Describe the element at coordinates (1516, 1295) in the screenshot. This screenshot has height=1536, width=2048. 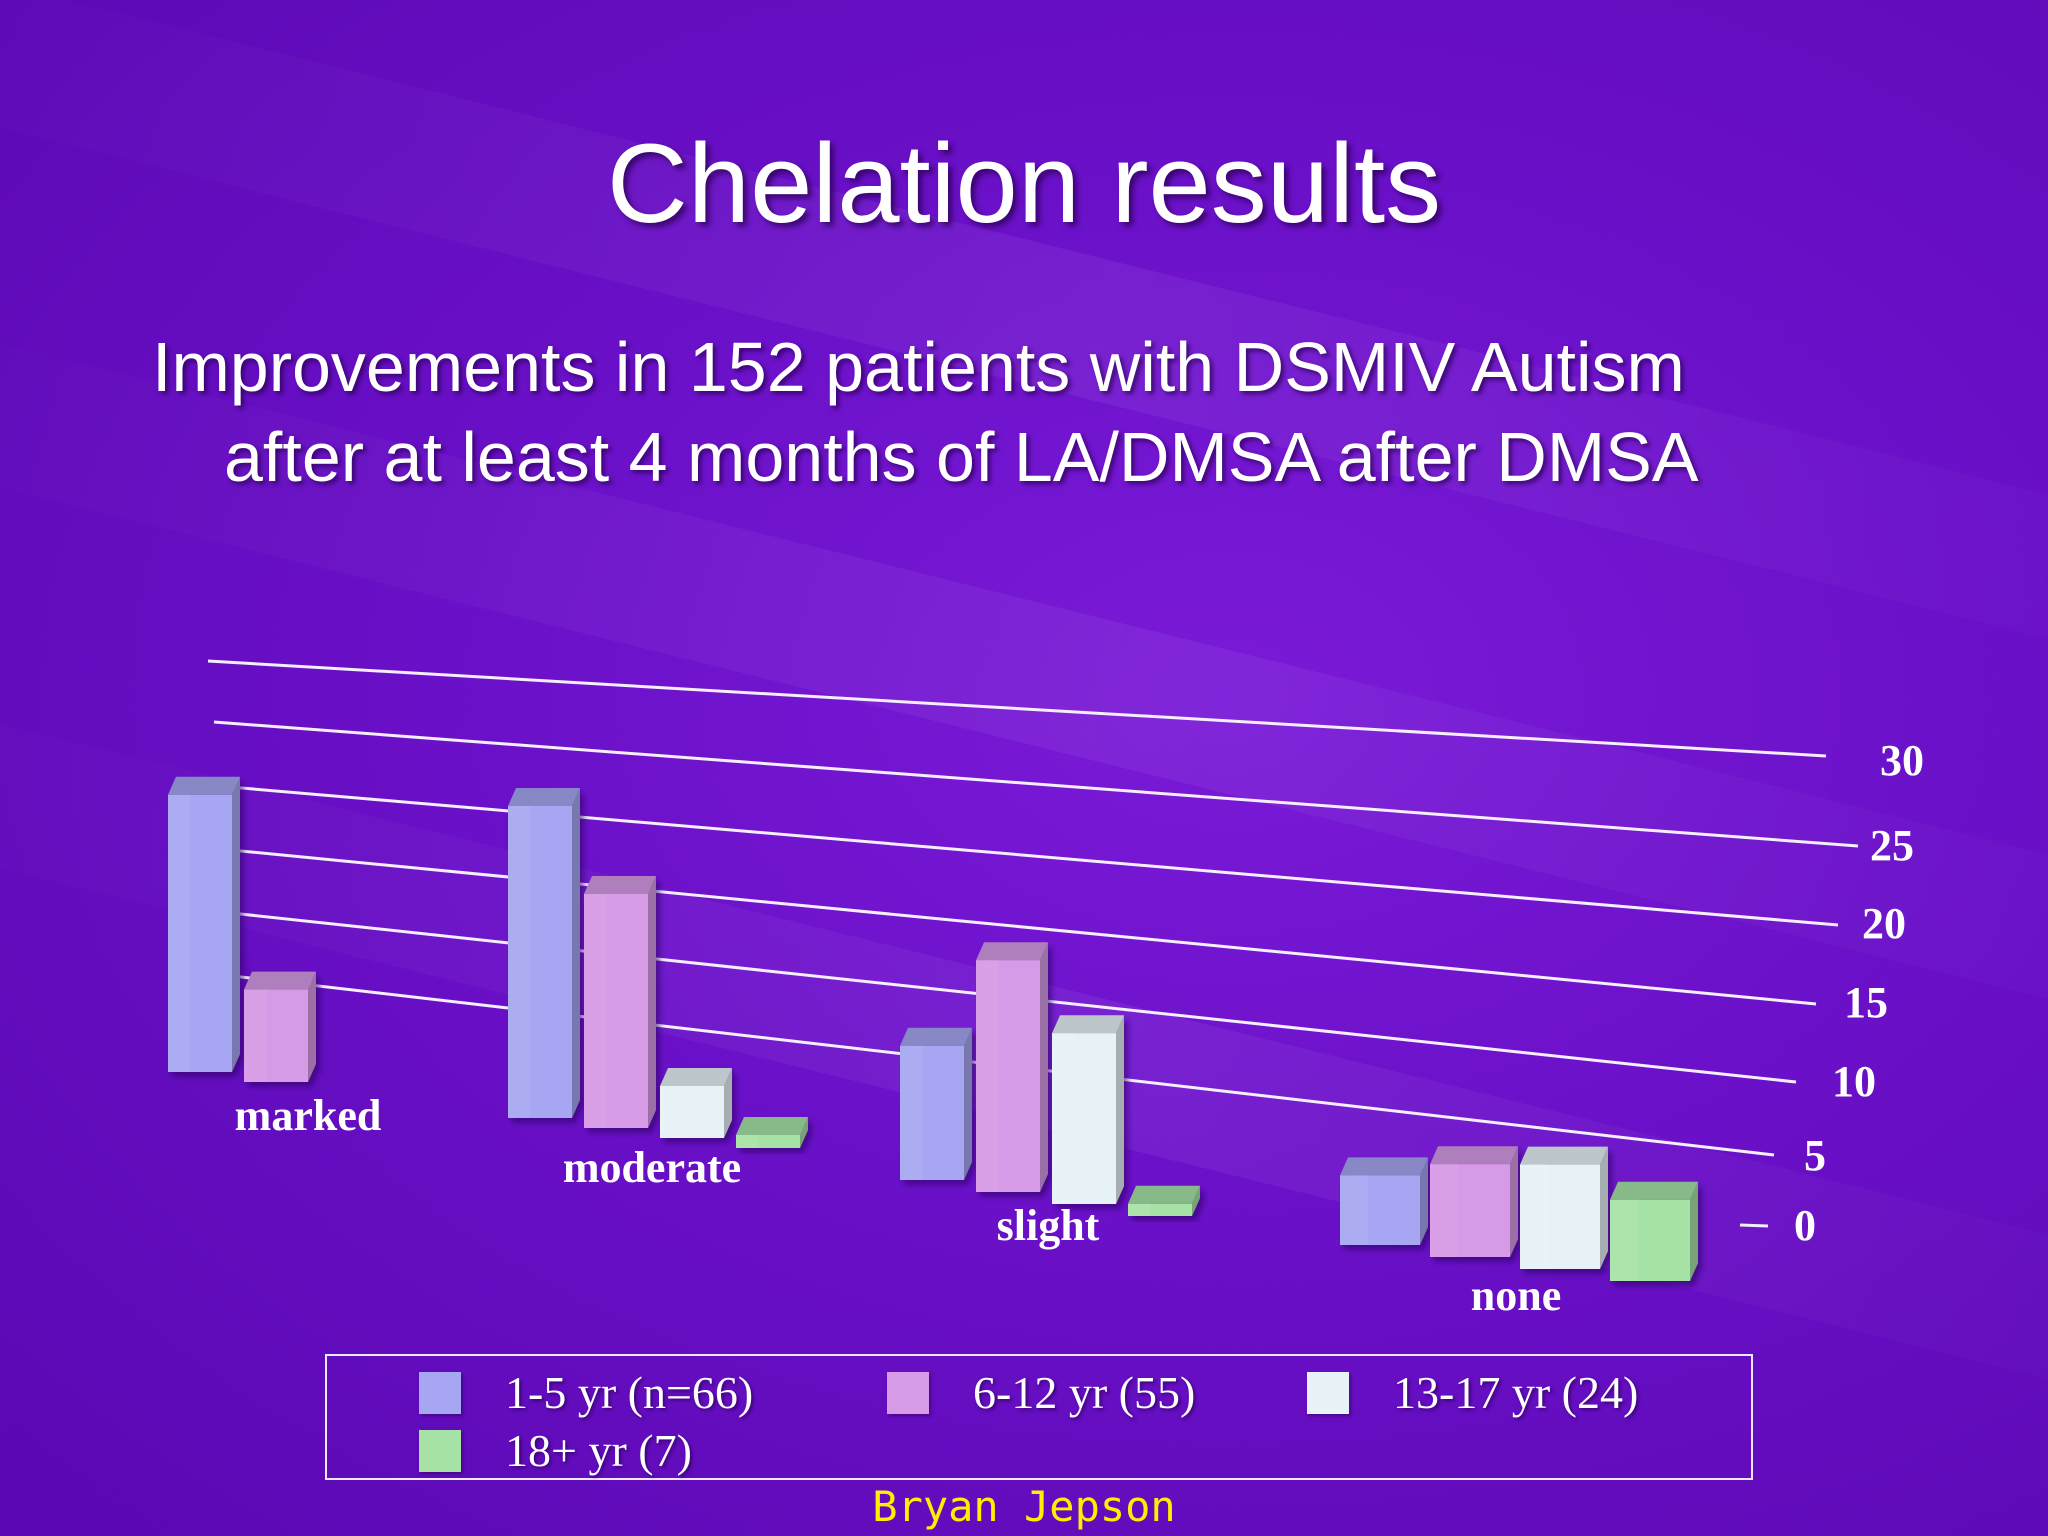
I see `category-label-none: none` at that location.